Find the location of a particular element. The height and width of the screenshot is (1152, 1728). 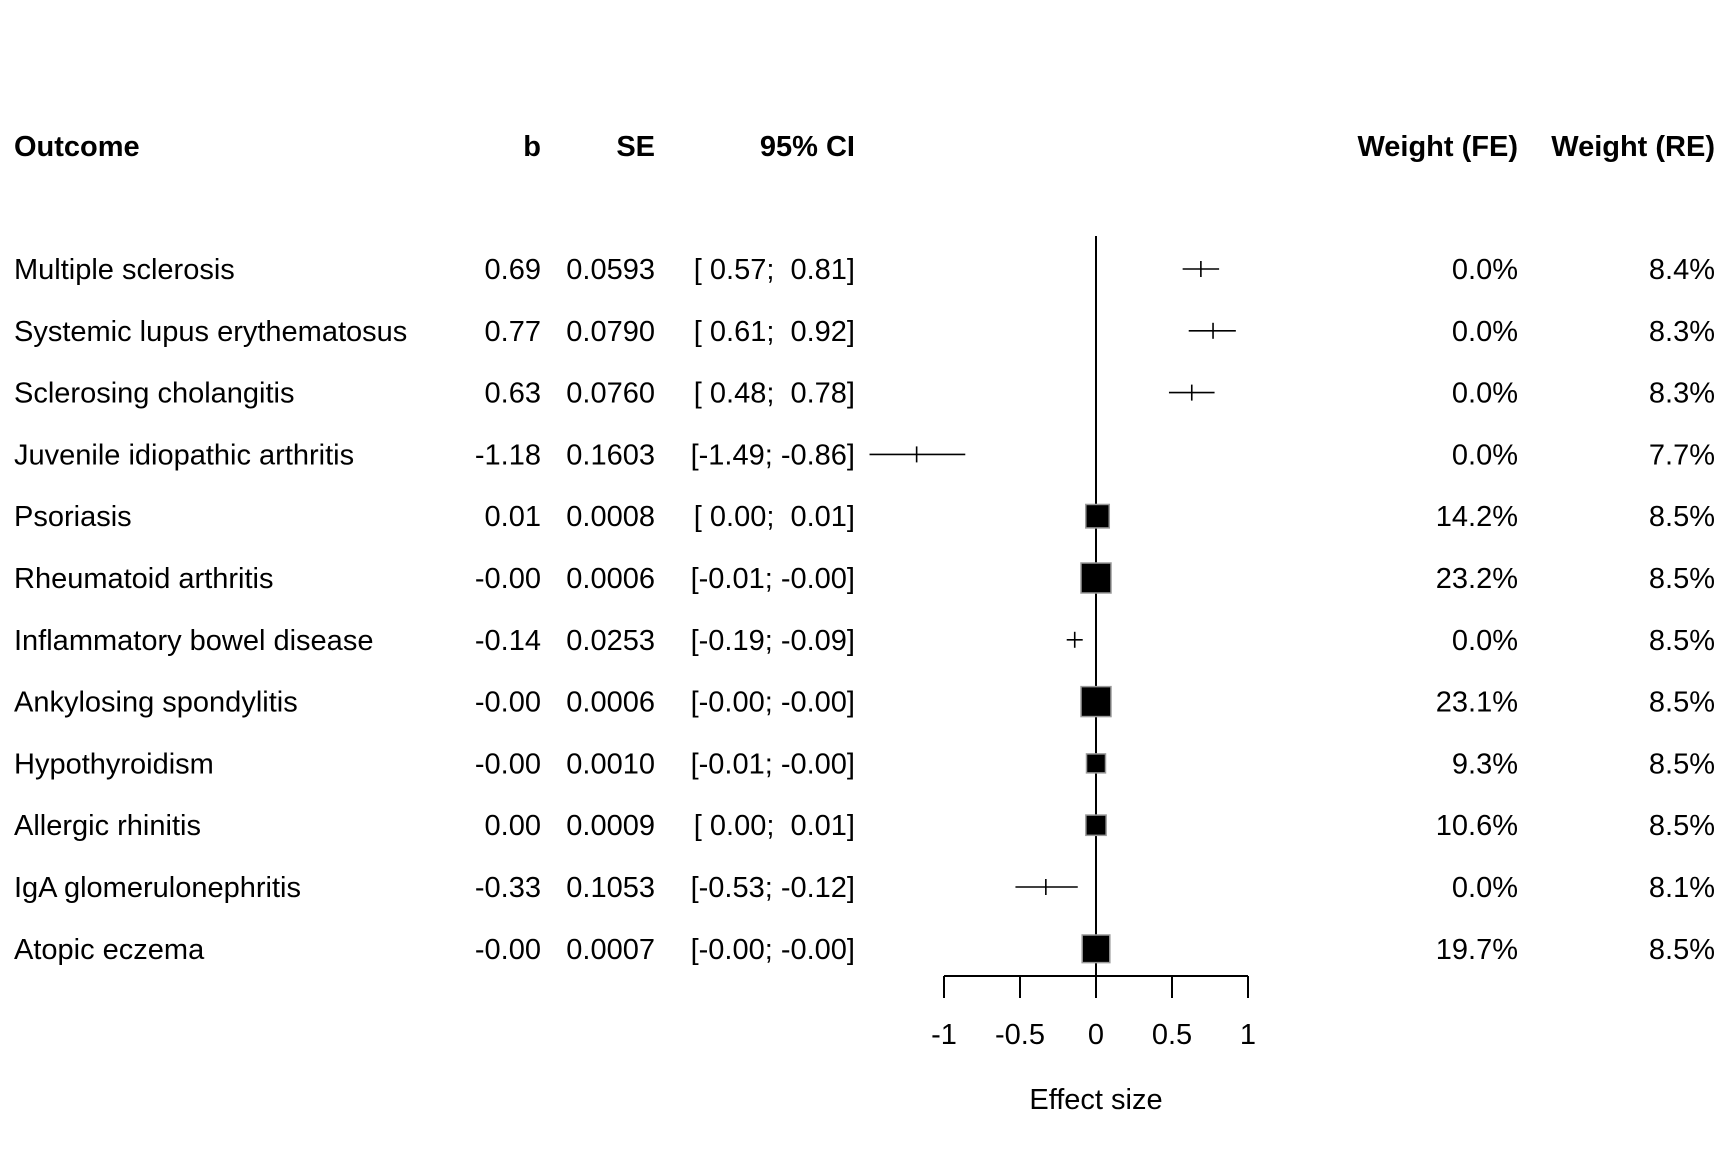

cell-ci: [-1.49; -0.86] is located at coordinates (773, 455).